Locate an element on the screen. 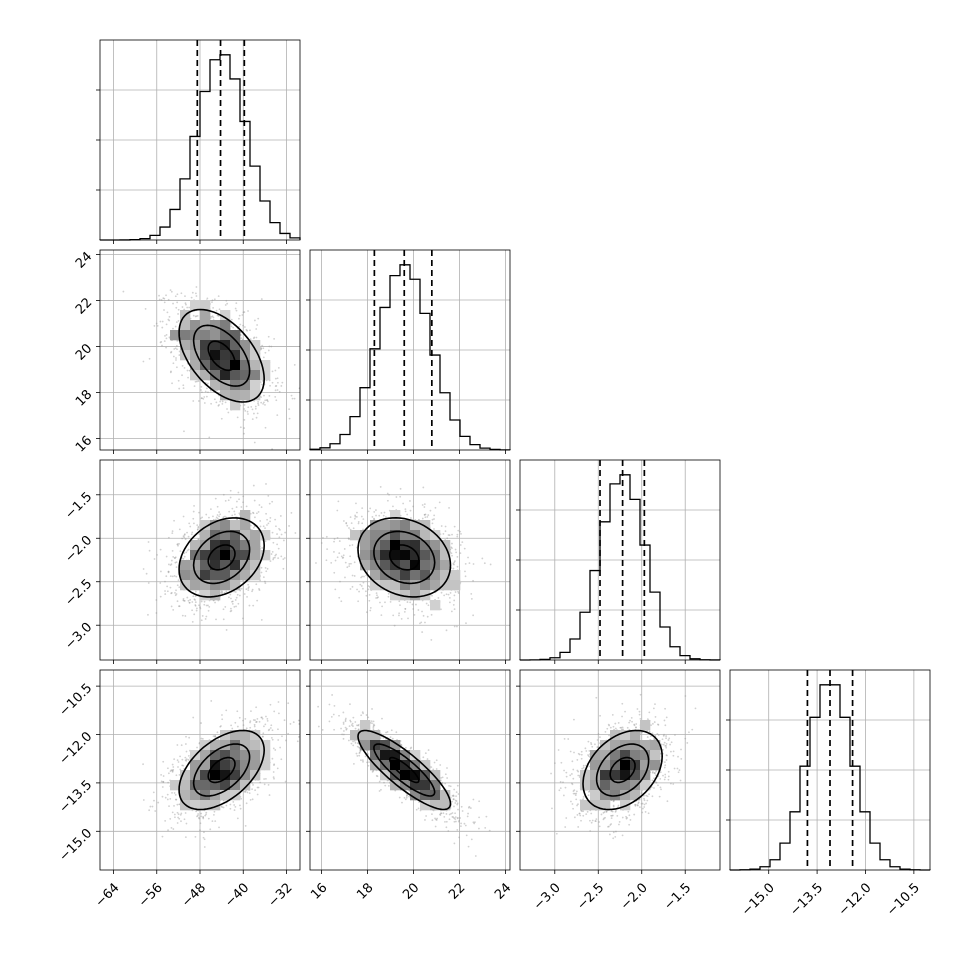 The image size is (970, 970). histogram-steps is located at coordinates (620, 567).